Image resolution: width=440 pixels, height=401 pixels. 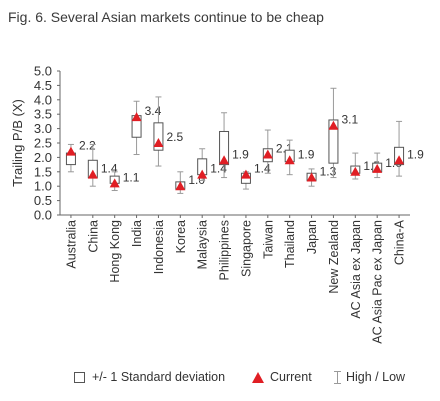 What do you see at coordinates (79, 377) in the screenshot?
I see `std-box-icon` at bounding box center [79, 377].